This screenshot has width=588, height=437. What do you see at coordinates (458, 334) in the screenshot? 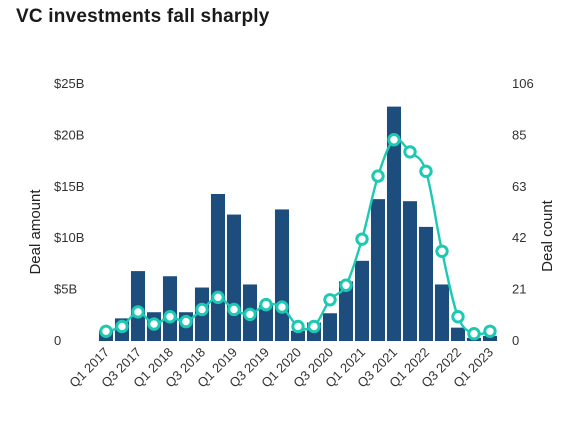
I see `bar-q3-2022` at bounding box center [458, 334].